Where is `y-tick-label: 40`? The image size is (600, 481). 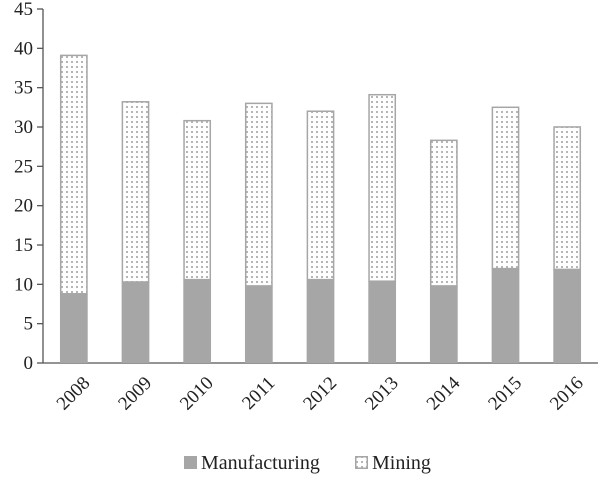
y-tick-label: 40 is located at coordinates (23, 48).